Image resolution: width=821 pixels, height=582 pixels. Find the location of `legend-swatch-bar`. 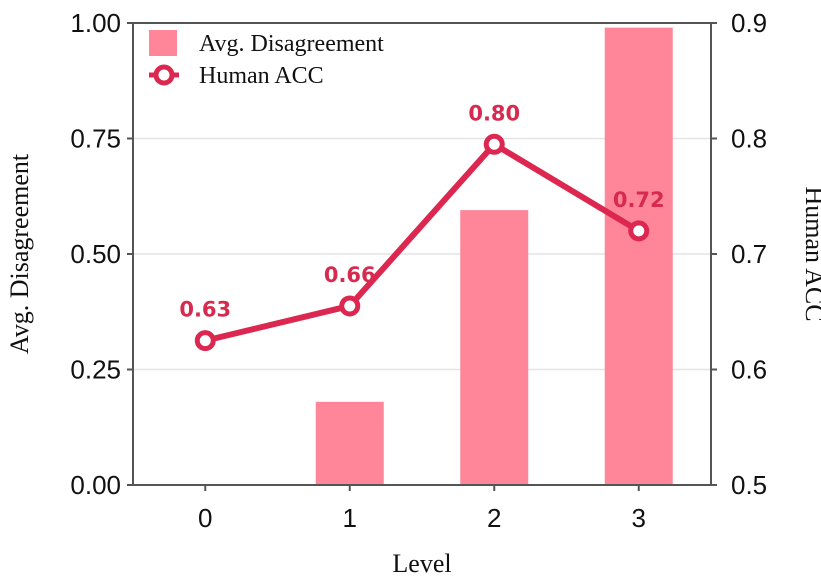

legend-swatch-bar is located at coordinates (163, 43).